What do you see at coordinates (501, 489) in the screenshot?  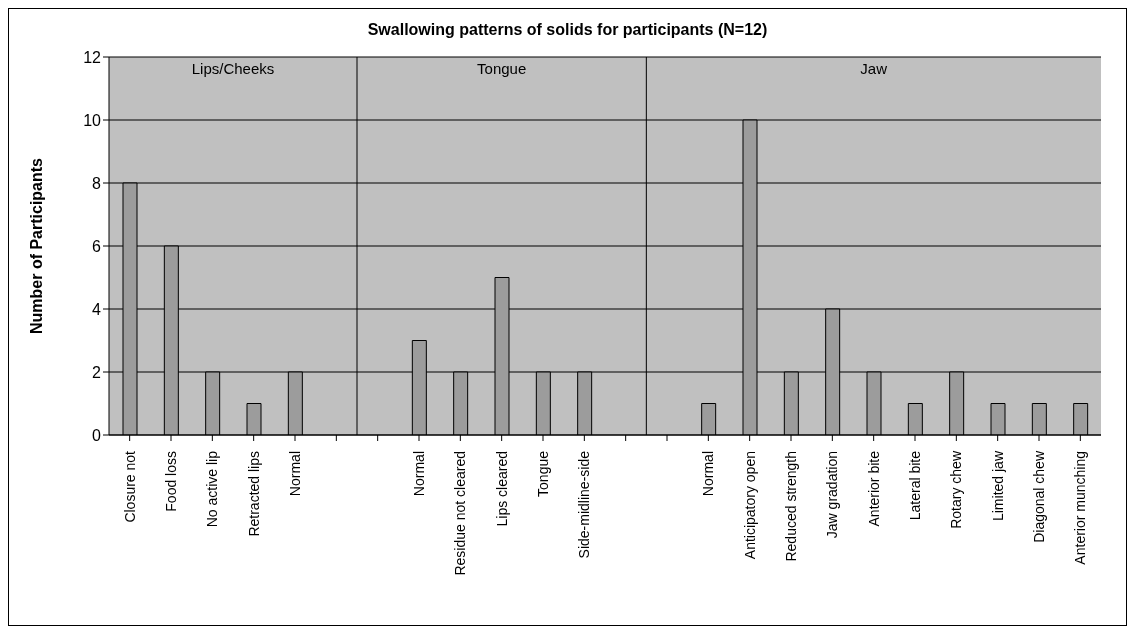 I see `x-tick-label: Lips cleared` at bounding box center [501, 489].